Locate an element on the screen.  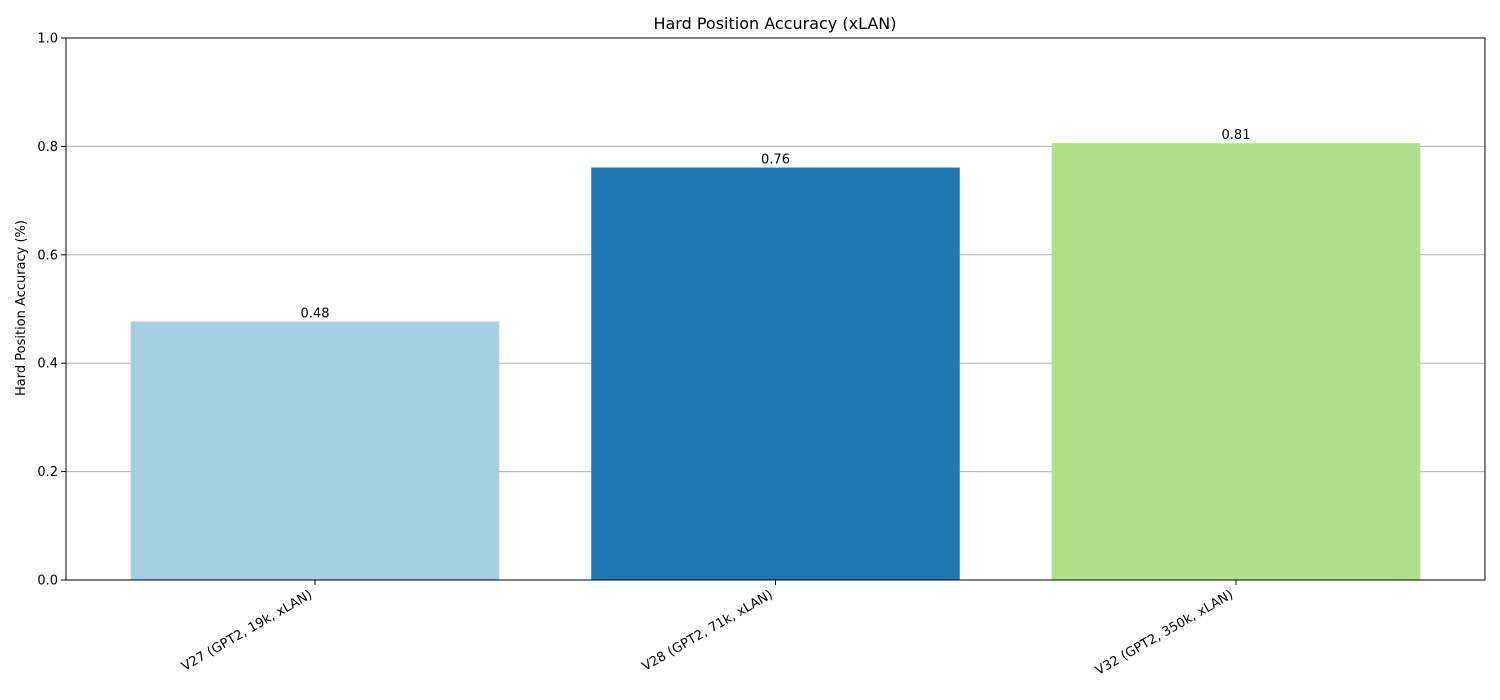
chart-title: Hard Position Accuracy (xLAN) is located at coordinates (774, 23).